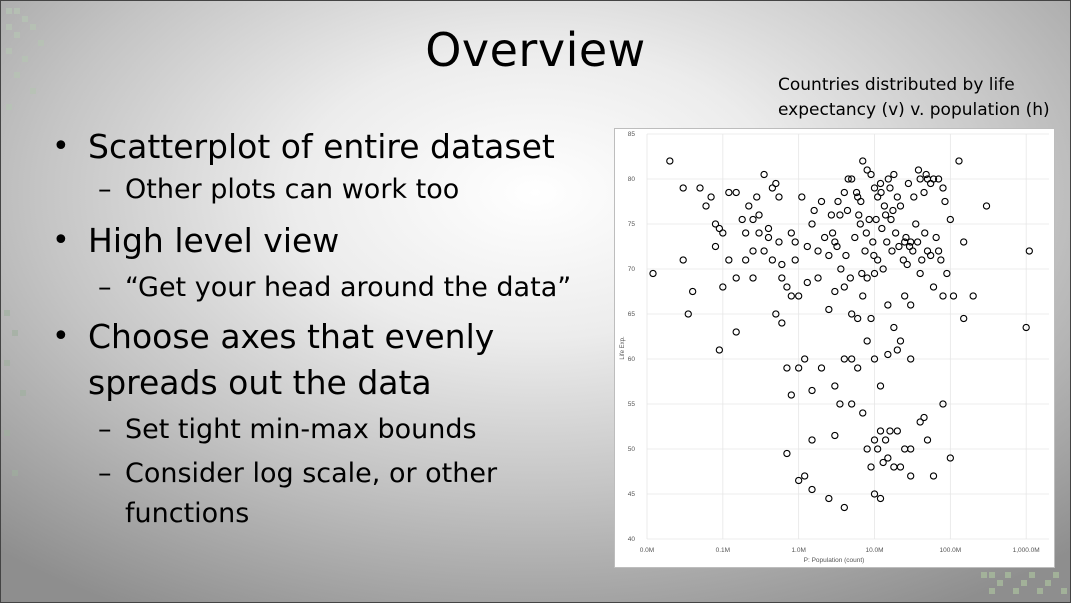 The height and width of the screenshot is (603, 1071). I want to click on corner-mosaic-top-left, so click(25, 59).